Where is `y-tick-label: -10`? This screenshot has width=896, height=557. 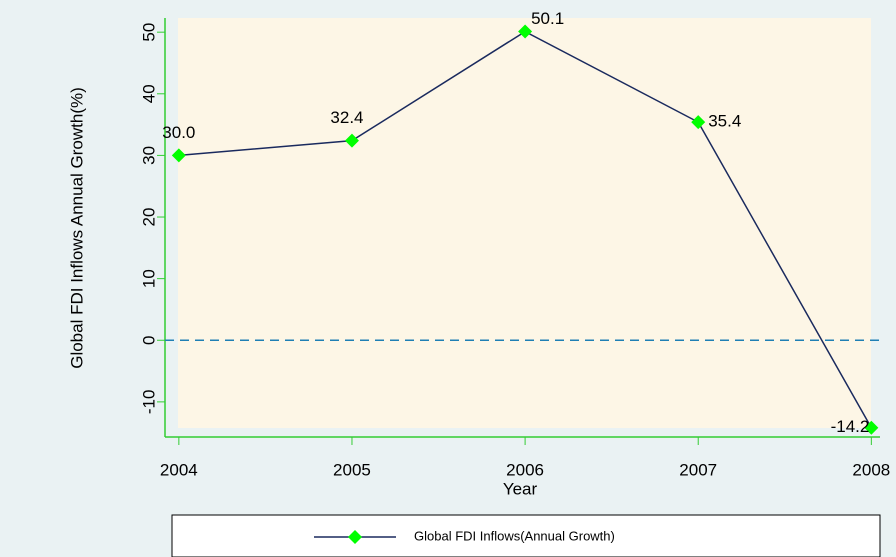 y-tick-label: -10 is located at coordinates (148, 402).